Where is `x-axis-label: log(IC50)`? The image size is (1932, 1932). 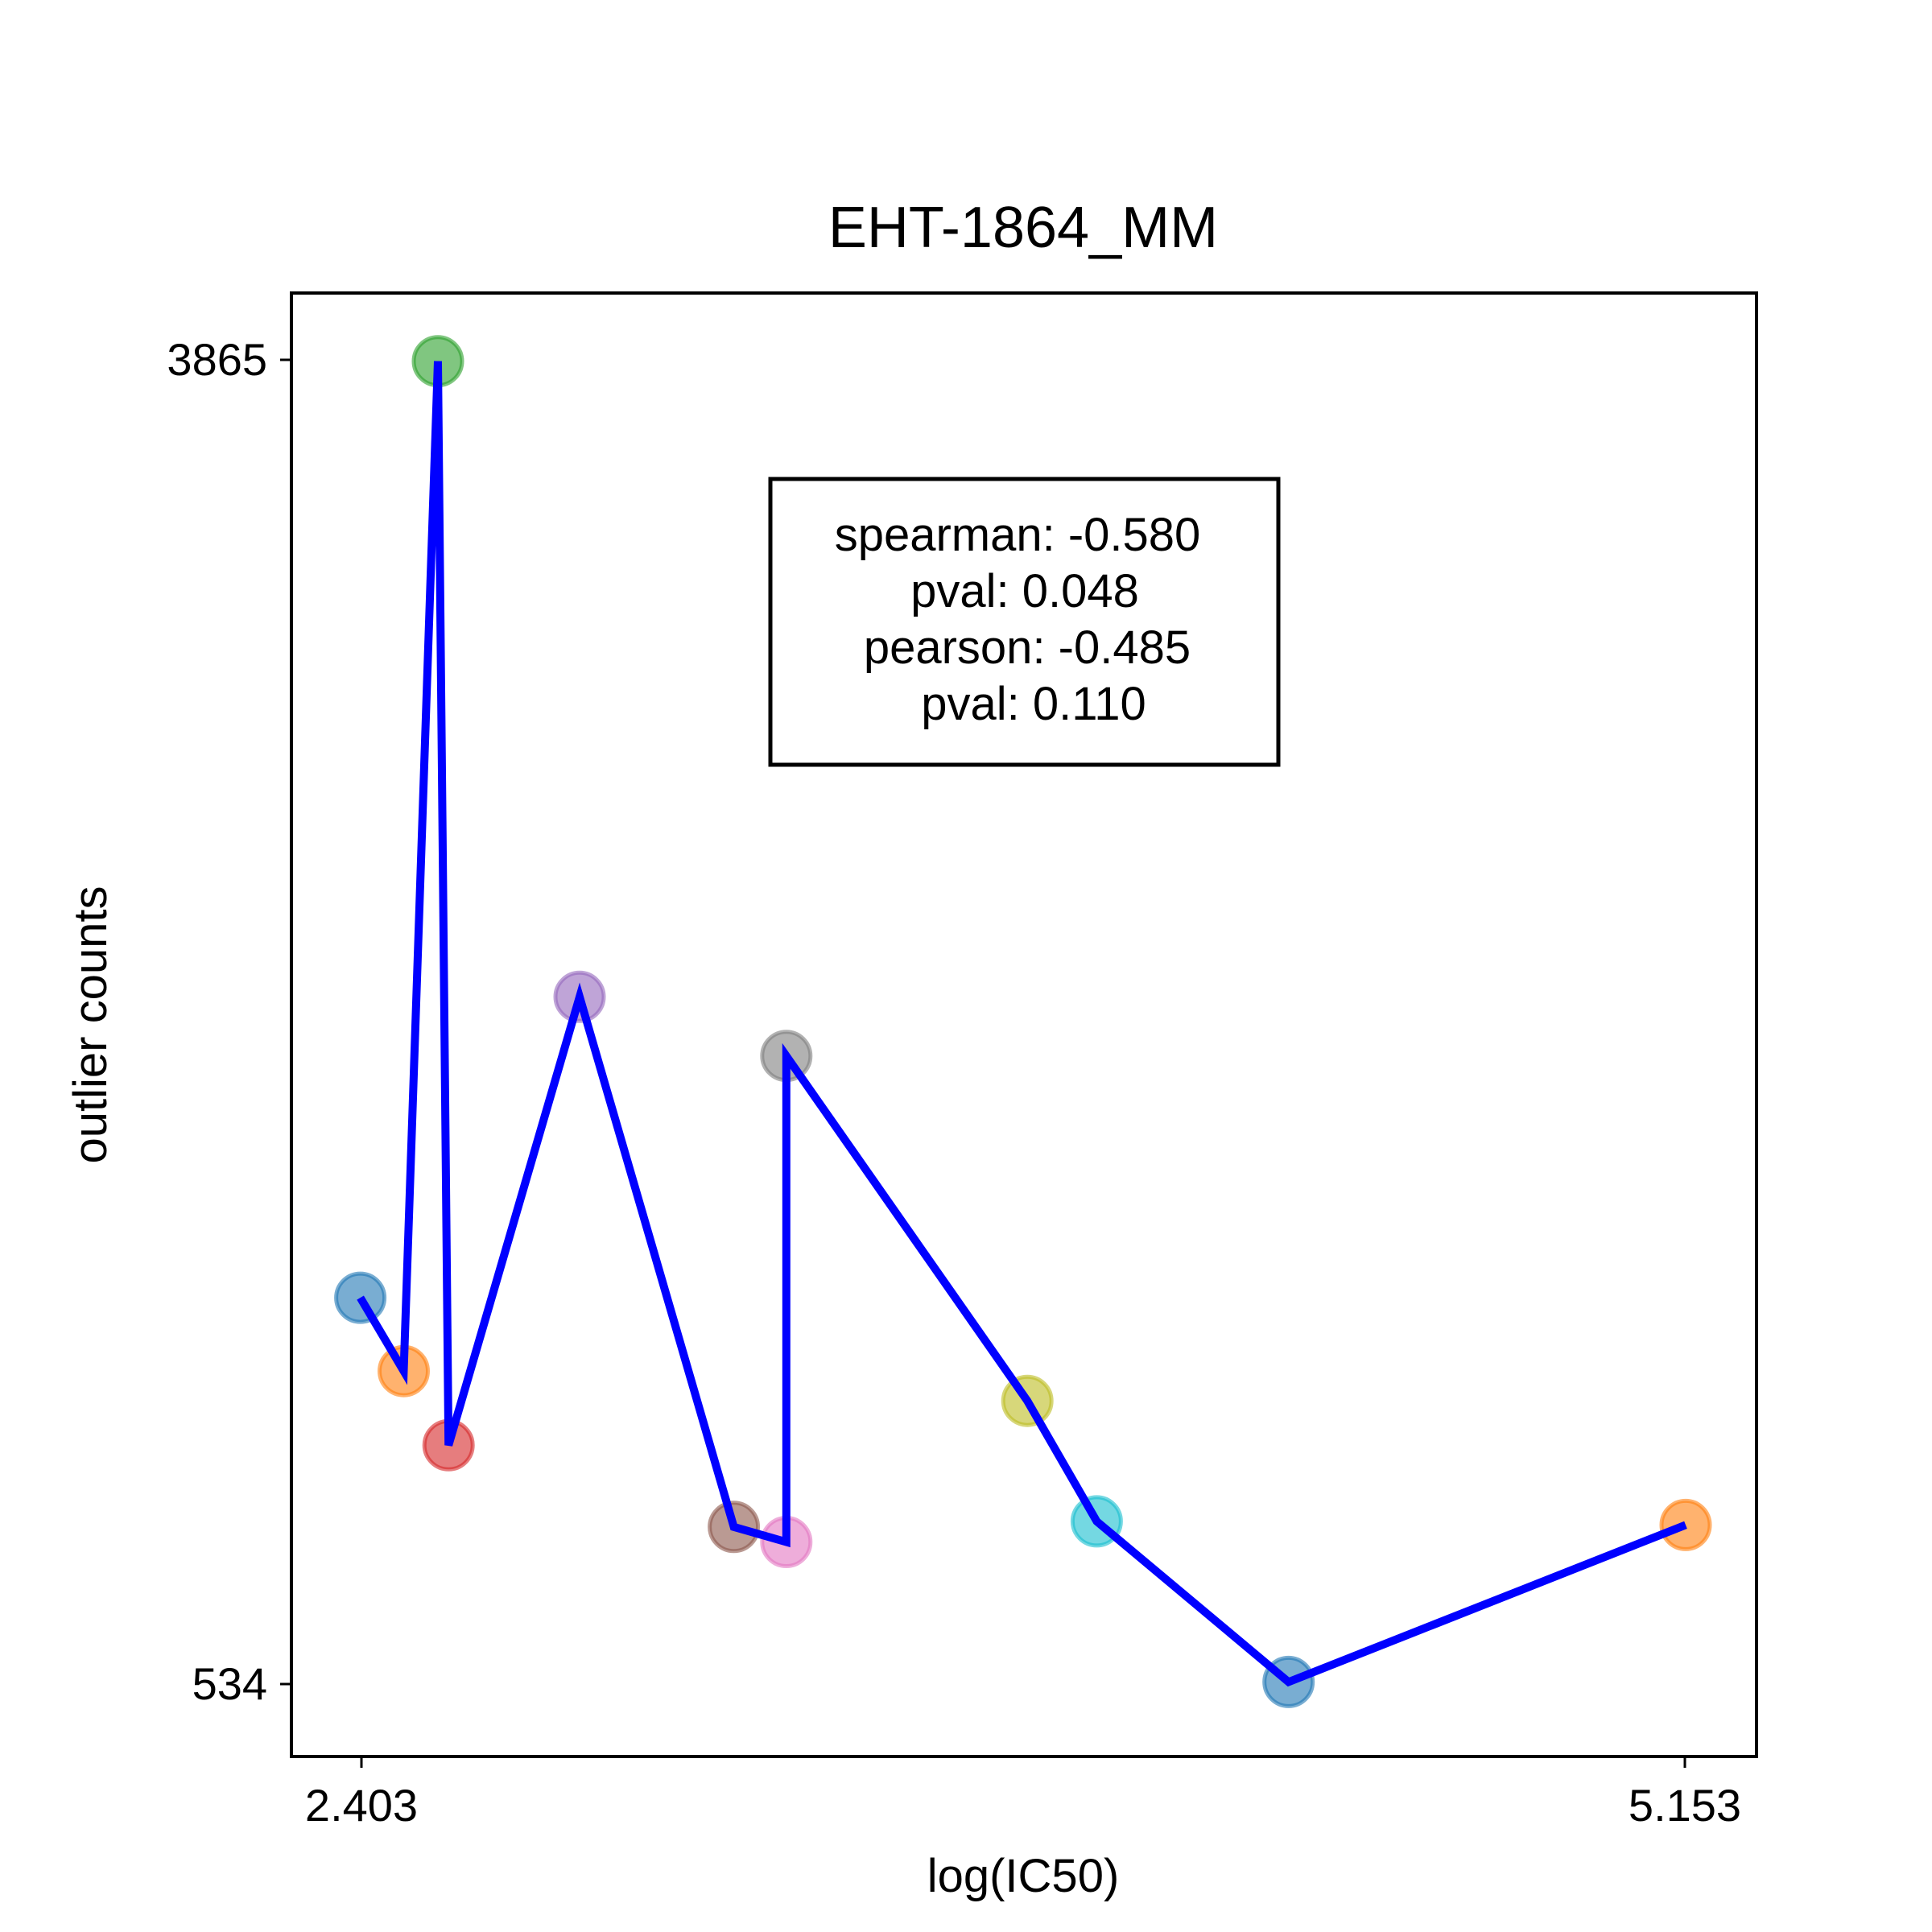 x-axis-label: log(IC50) is located at coordinates (1023, 1876).